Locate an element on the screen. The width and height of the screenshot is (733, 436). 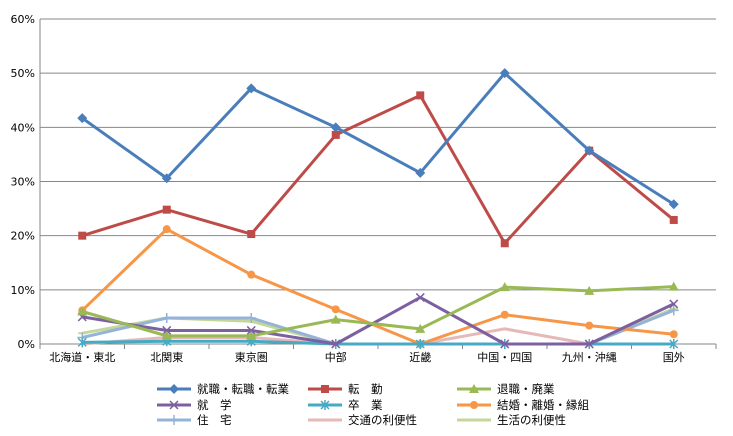
y-tick-label: 30% is located at coordinates (23, 182).